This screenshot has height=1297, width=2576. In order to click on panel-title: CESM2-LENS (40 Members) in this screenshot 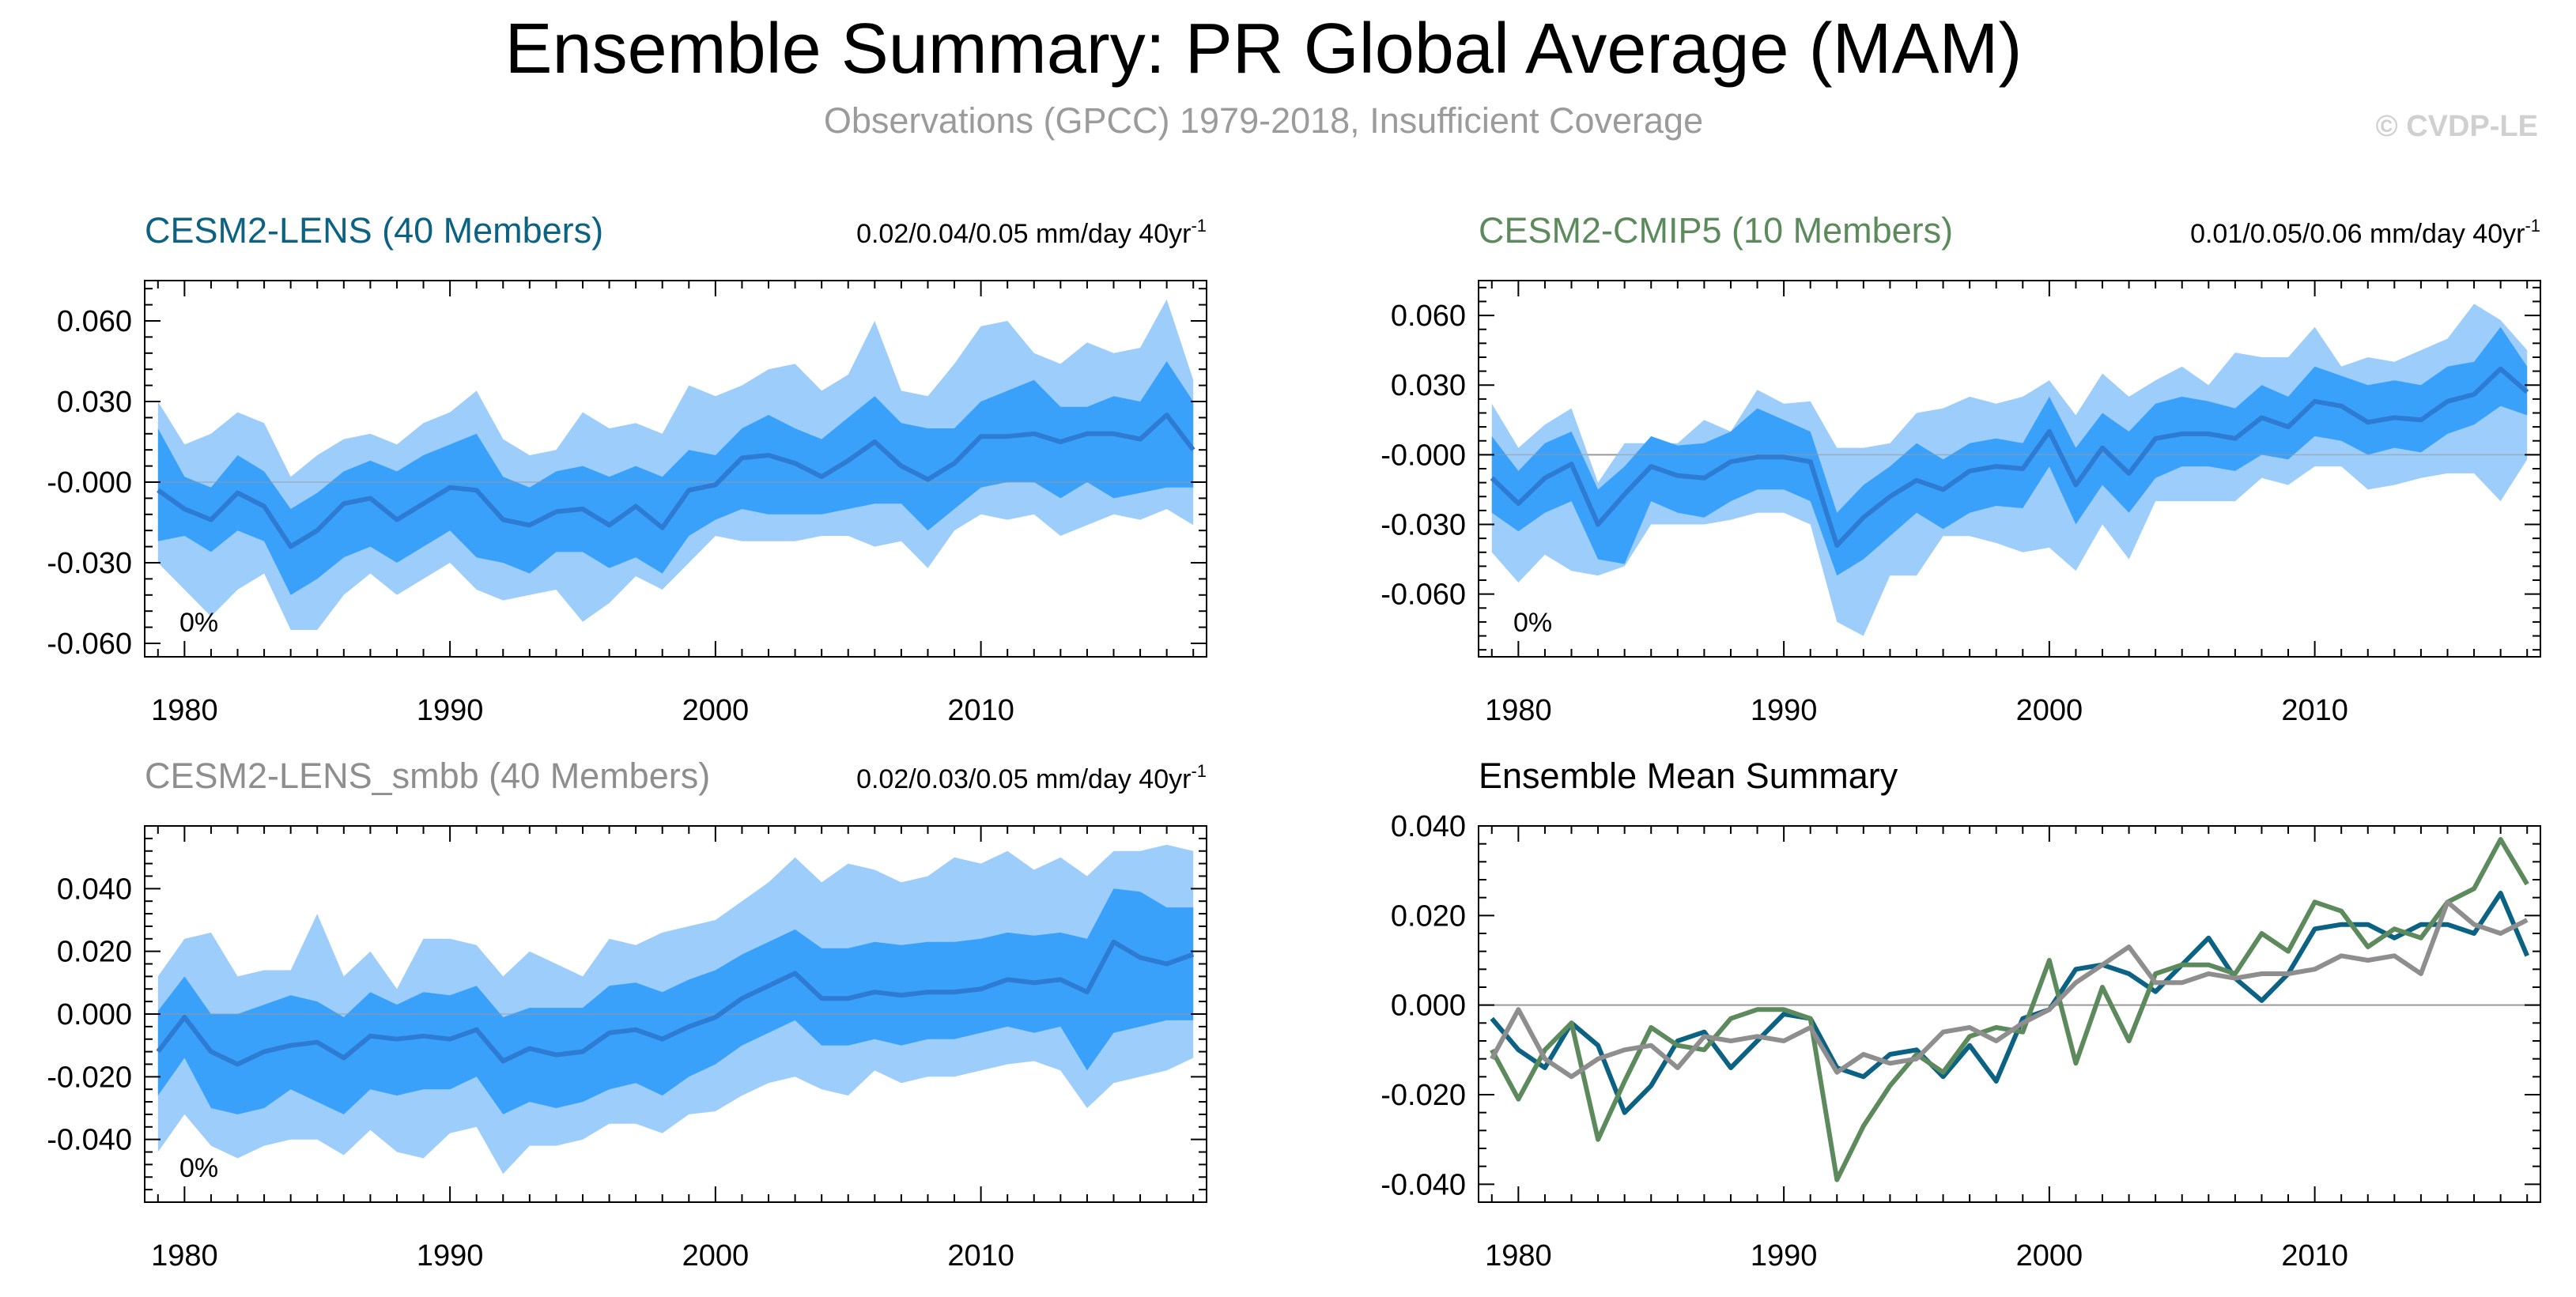, I will do `click(374, 230)`.